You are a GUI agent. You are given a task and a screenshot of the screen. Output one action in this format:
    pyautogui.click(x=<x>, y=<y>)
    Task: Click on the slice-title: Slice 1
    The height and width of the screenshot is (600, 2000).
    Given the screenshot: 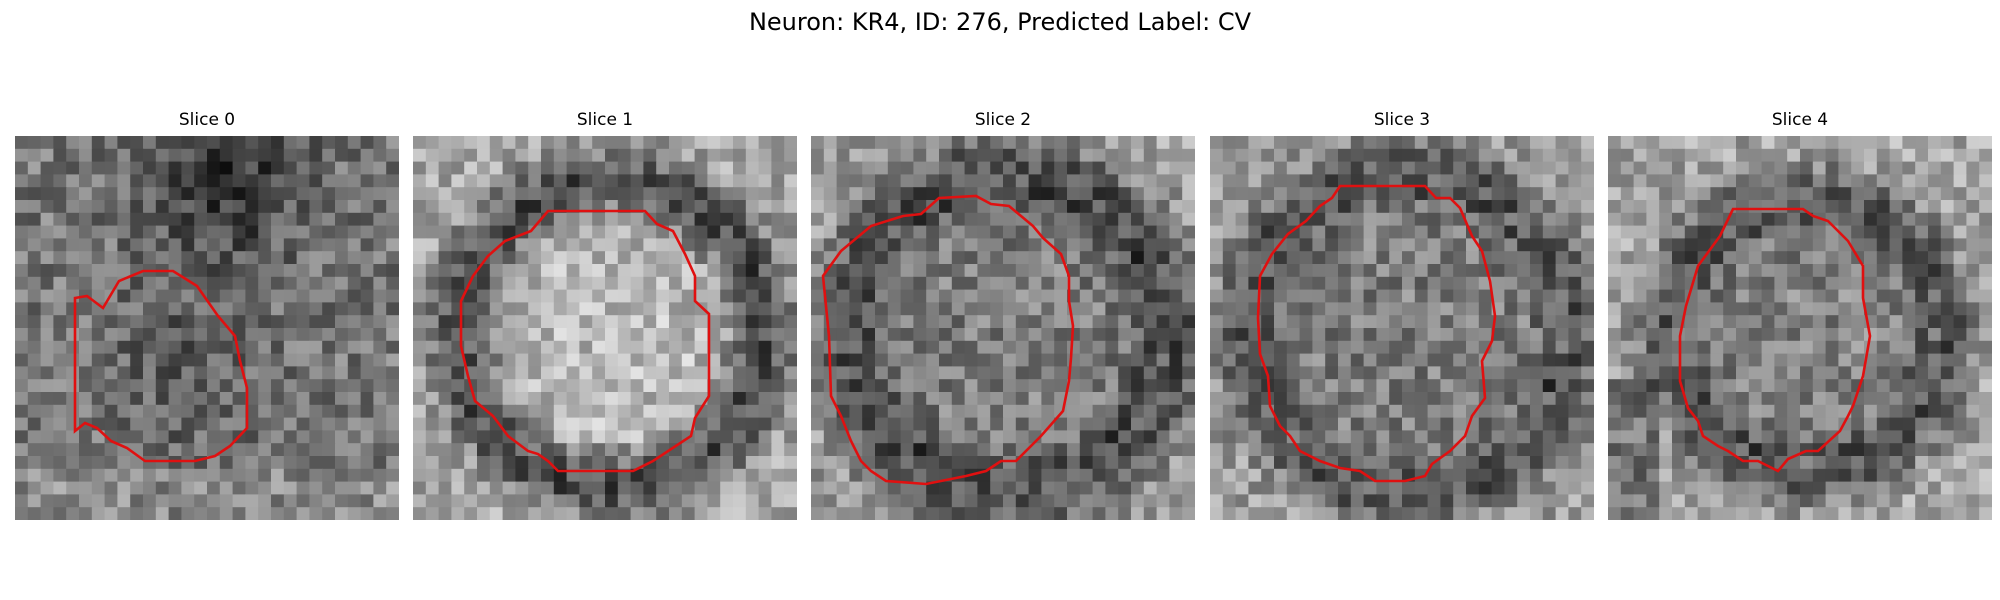 What is the action you would take?
    pyautogui.click(x=605, y=120)
    